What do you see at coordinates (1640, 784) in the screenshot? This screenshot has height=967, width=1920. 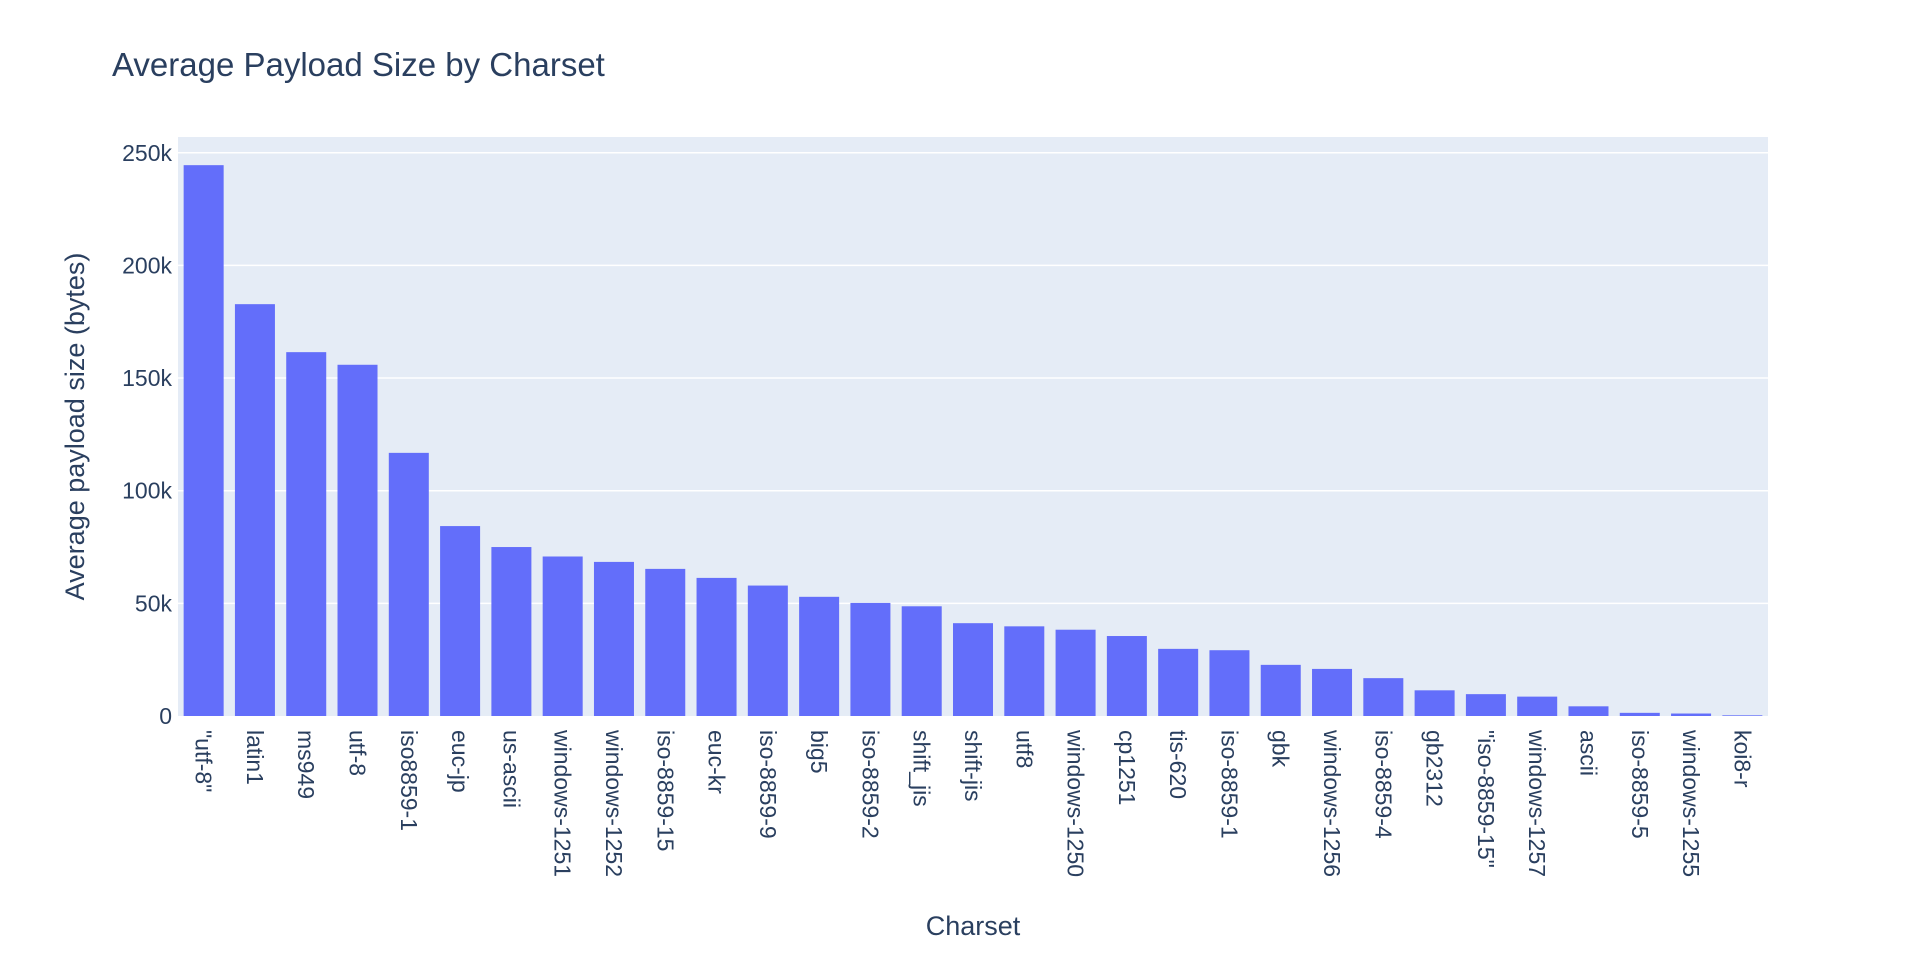 I see `x-tick-label: iso-8859-5` at bounding box center [1640, 784].